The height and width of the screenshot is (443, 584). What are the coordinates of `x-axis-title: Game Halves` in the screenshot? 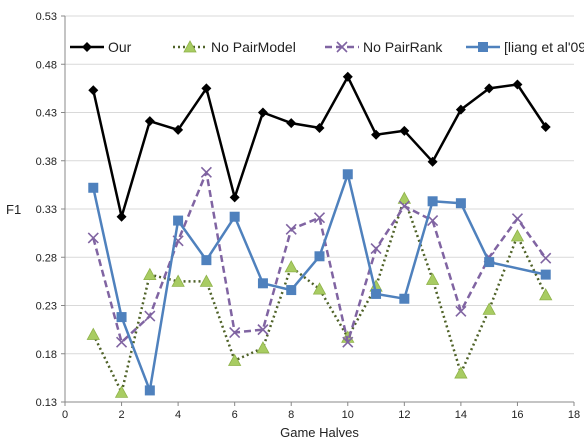 It's located at (319, 432).